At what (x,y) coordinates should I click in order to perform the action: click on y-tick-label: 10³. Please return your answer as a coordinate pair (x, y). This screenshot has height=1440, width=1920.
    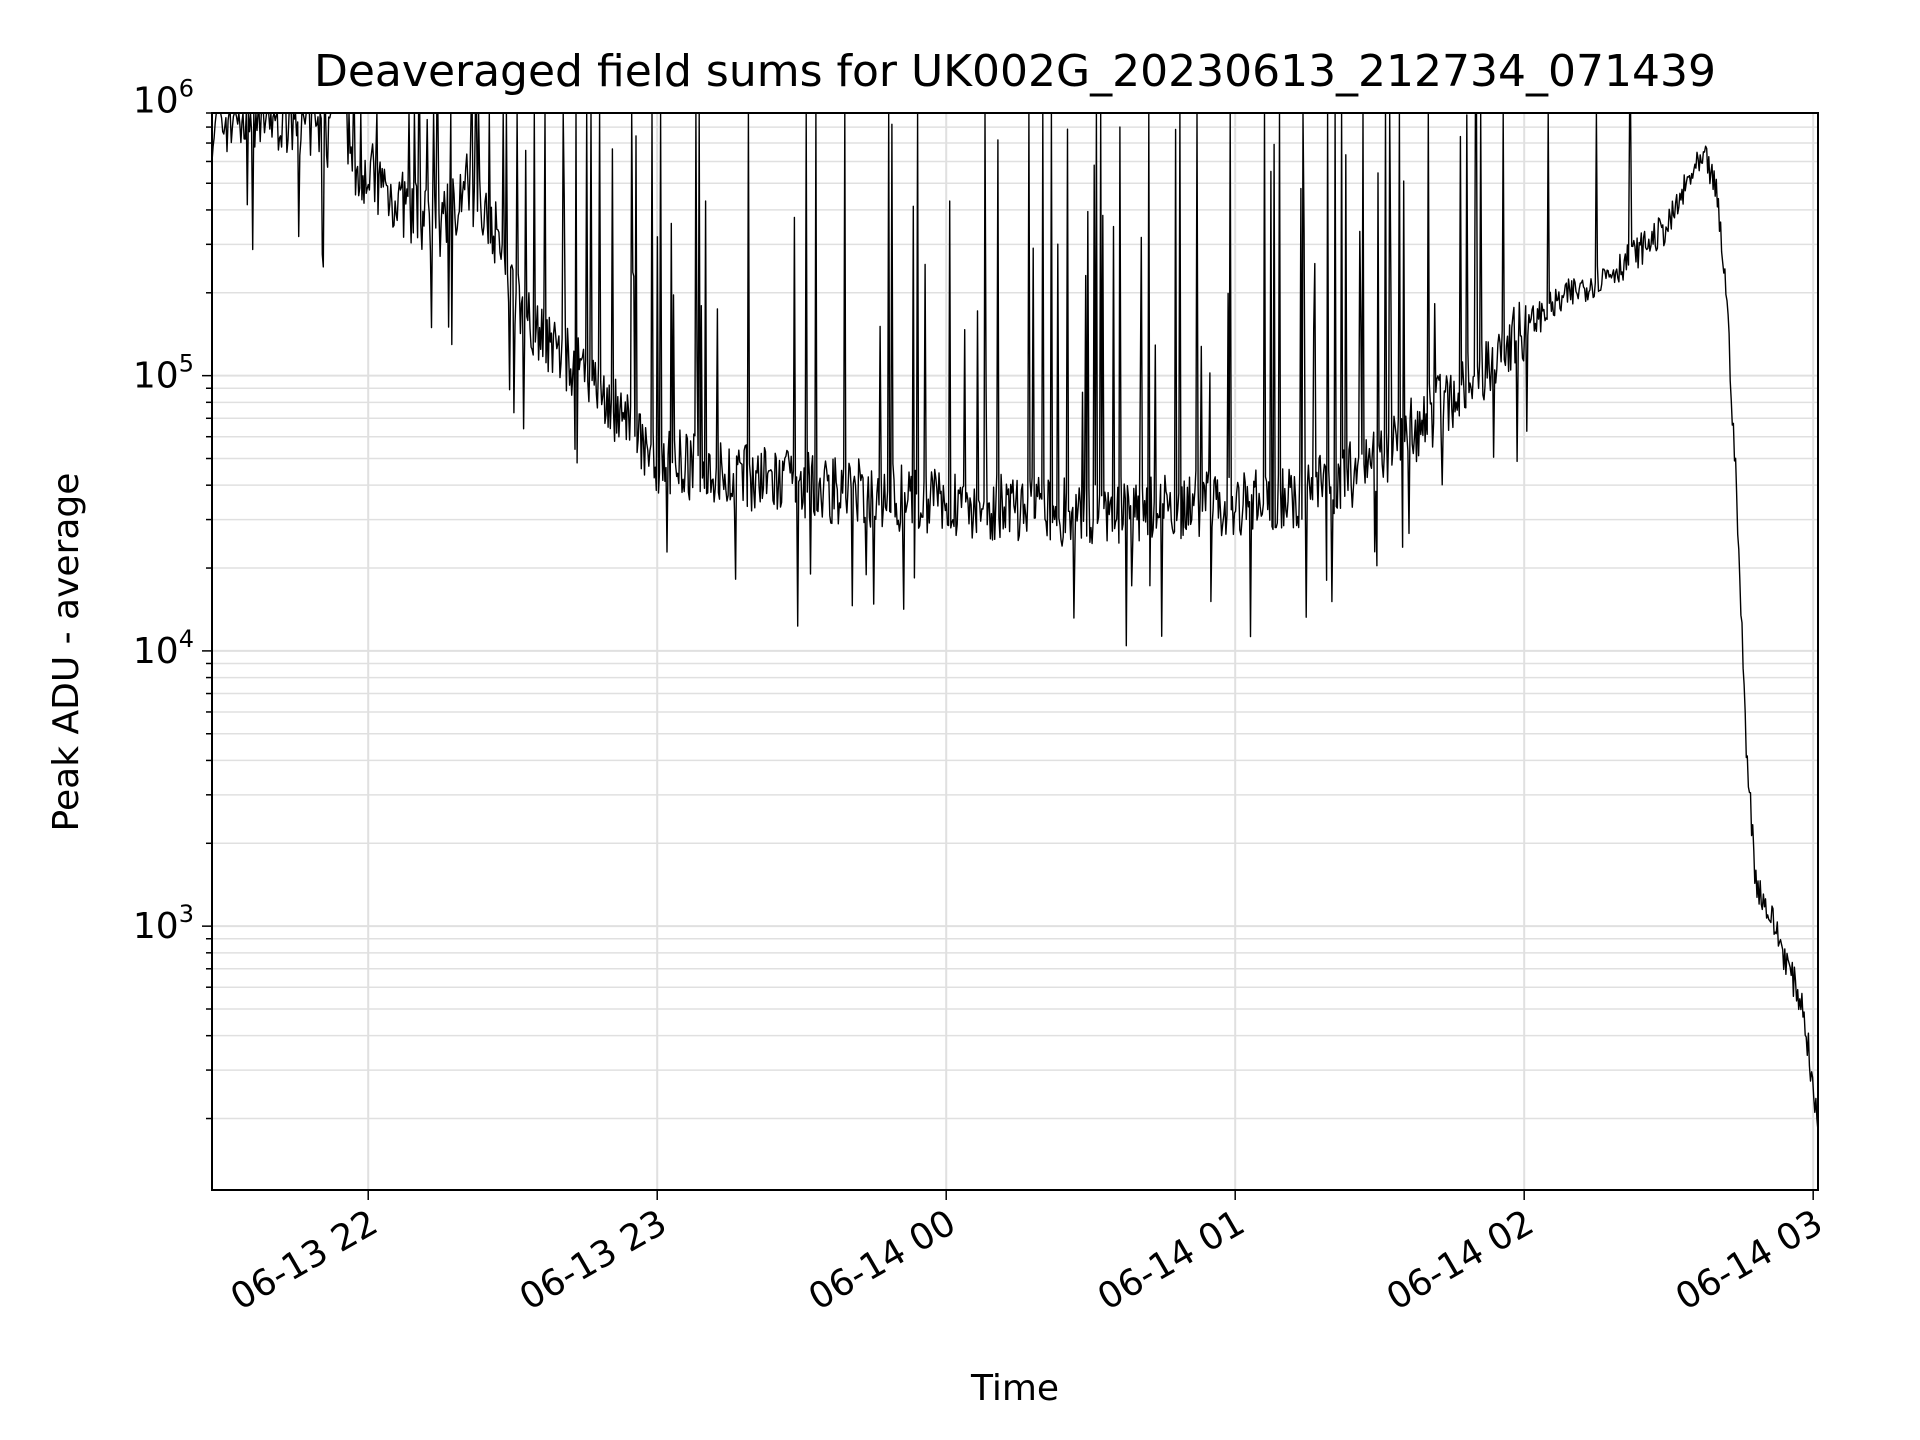
    Looking at the image, I should click on (163, 923).